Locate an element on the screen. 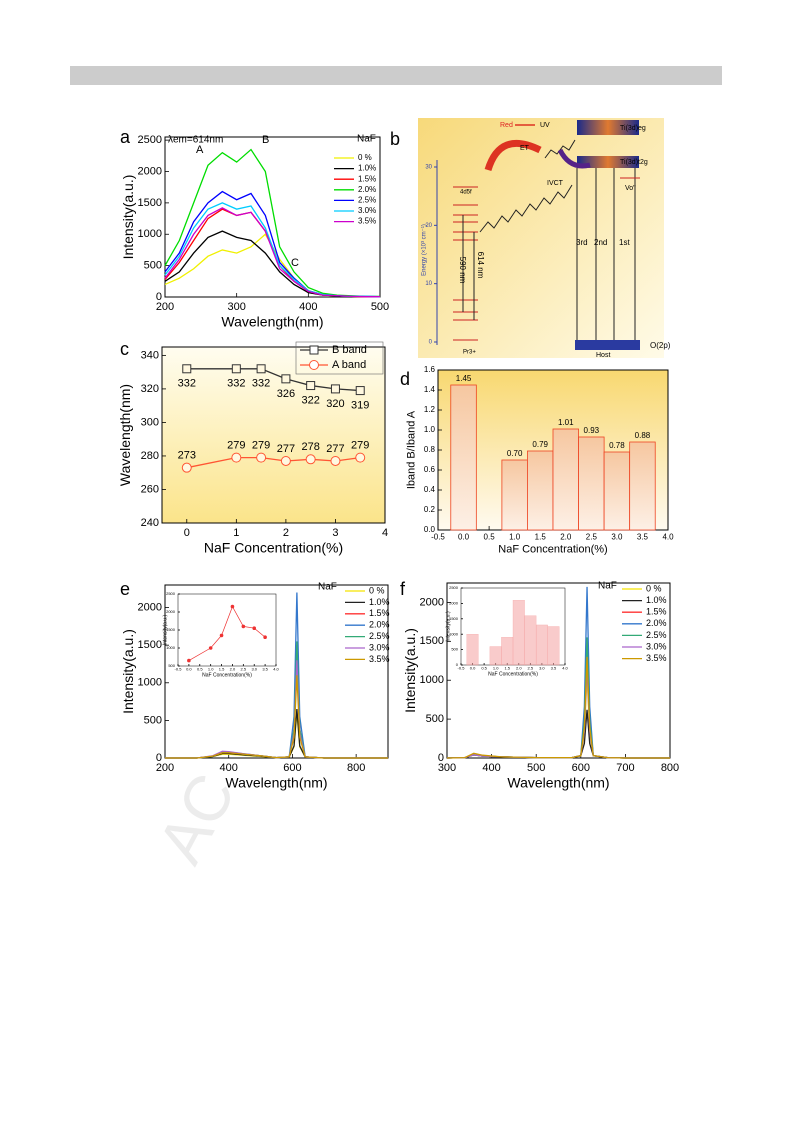 The height and width of the screenshot is (1123, 793). o2p-band is located at coordinates (607, 345).